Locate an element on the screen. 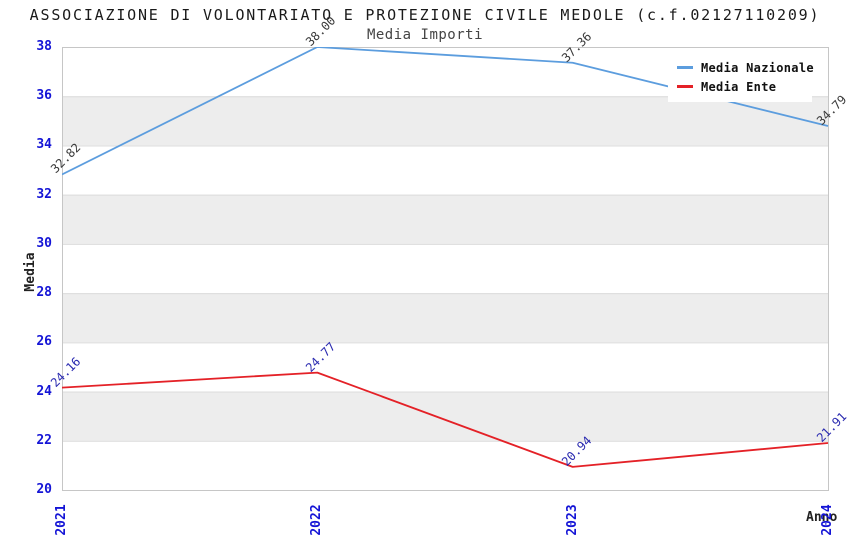 The width and height of the screenshot is (850, 550). legend-item-media-ente: Media Ente is located at coordinates (744, 86).